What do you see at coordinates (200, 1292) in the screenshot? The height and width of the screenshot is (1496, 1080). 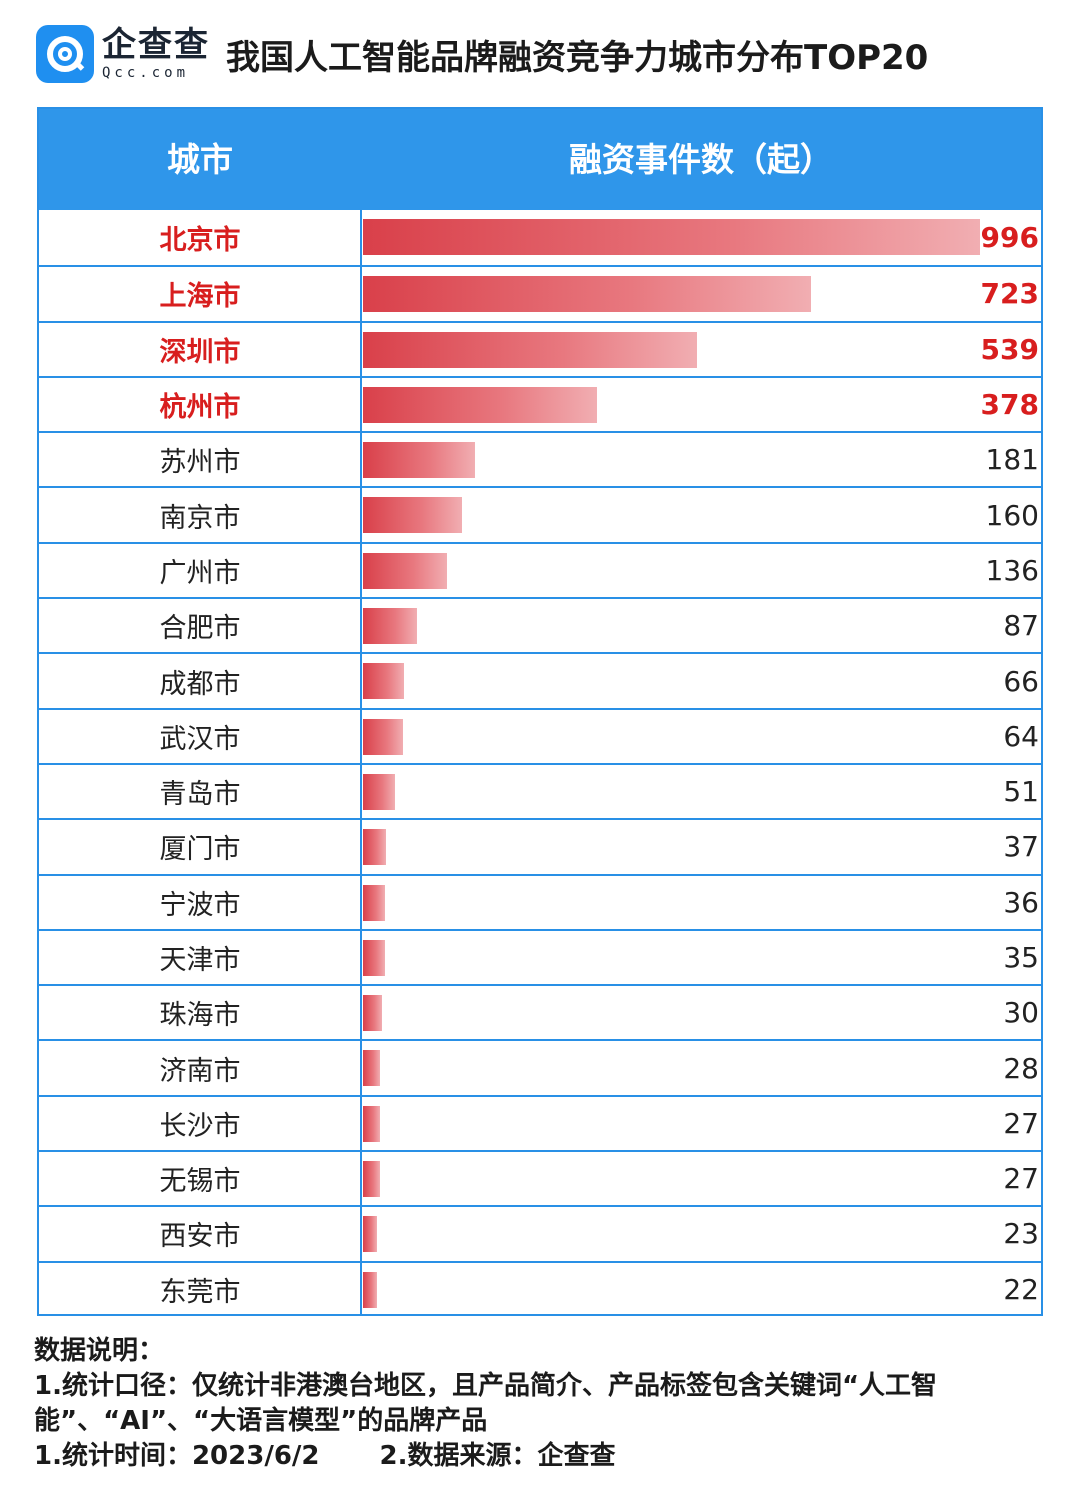 I see `city-label: 东莞市` at bounding box center [200, 1292].